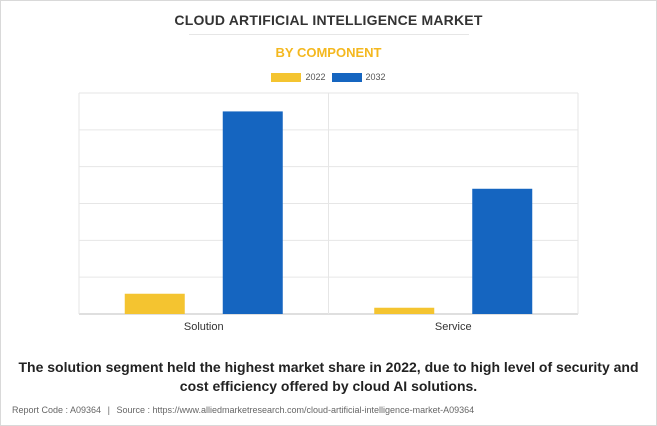  I want to click on chart-legend: 2022 2032, so click(328, 77).